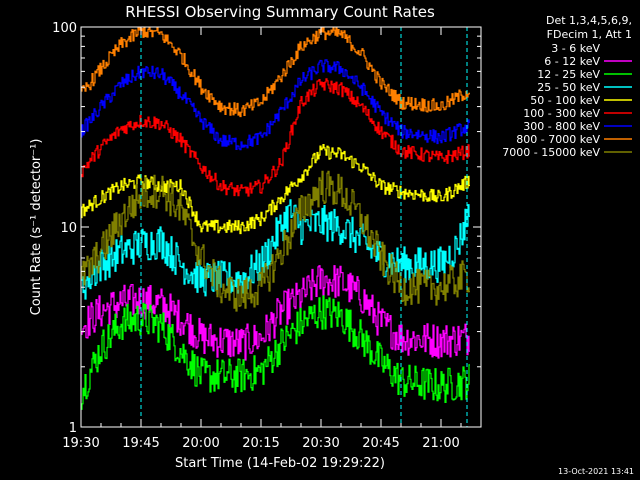 The height and width of the screenshot is (480, 640). I want to click on footer-timestamp: 13-Oct-2021 13:41, so click(596, 471).